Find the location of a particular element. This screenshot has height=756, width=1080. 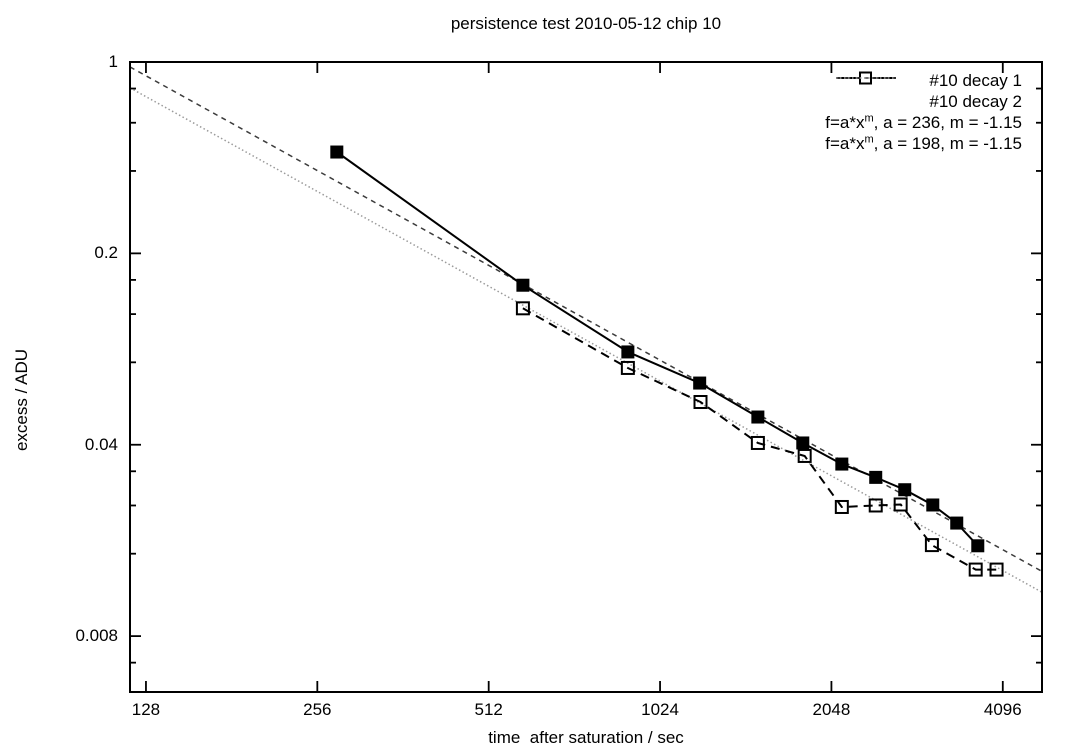

legend-row-fit236: f=a*xm, a = 236, m = -1.15 is located at coordinates (923, 105).